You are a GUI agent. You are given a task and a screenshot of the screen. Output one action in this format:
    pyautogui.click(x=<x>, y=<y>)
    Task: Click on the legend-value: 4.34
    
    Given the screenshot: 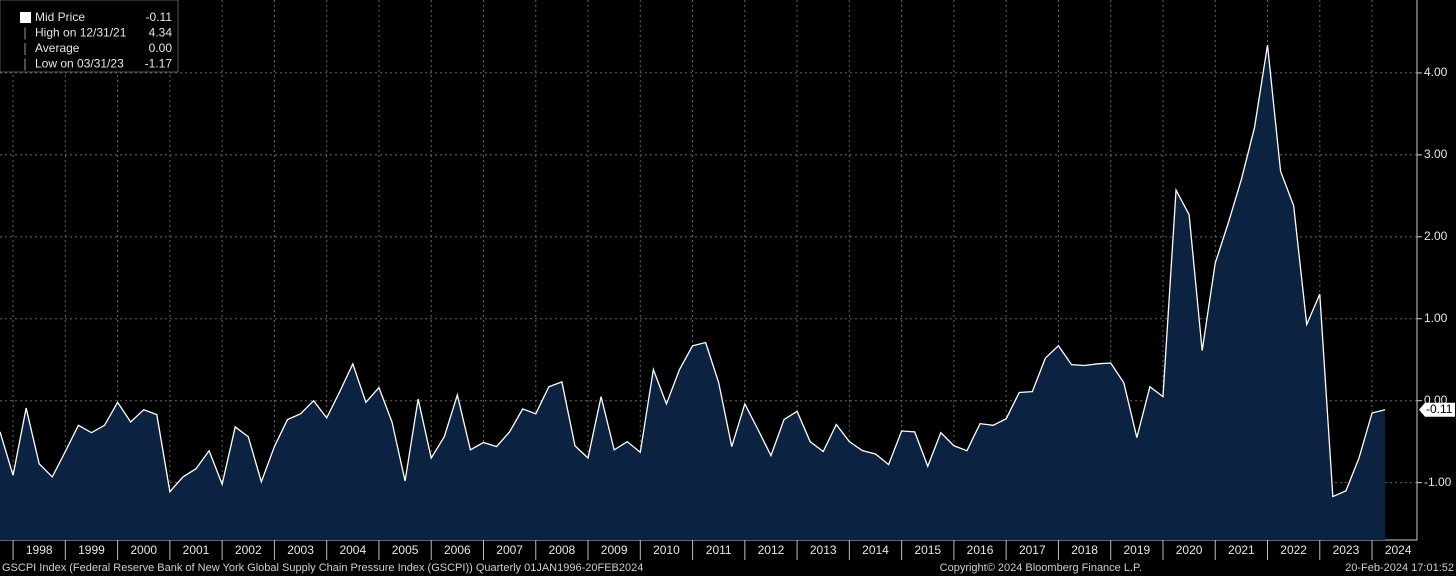 What is the action you would take?
    pyautogui.click(x=161, y=33)
    